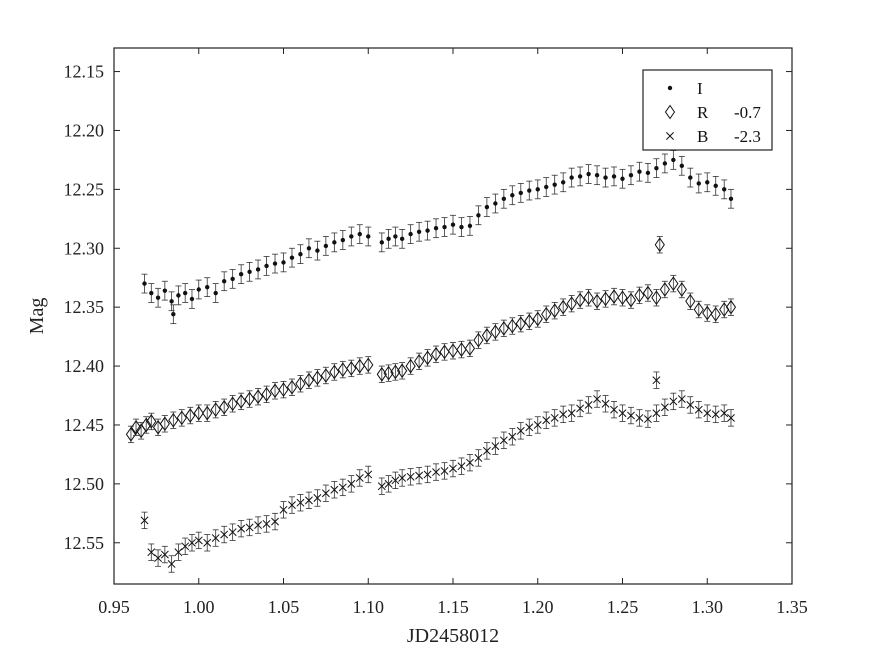 This screenshot has width=875, height=656. I want to click on legend-marker-B, so click(670, 136).